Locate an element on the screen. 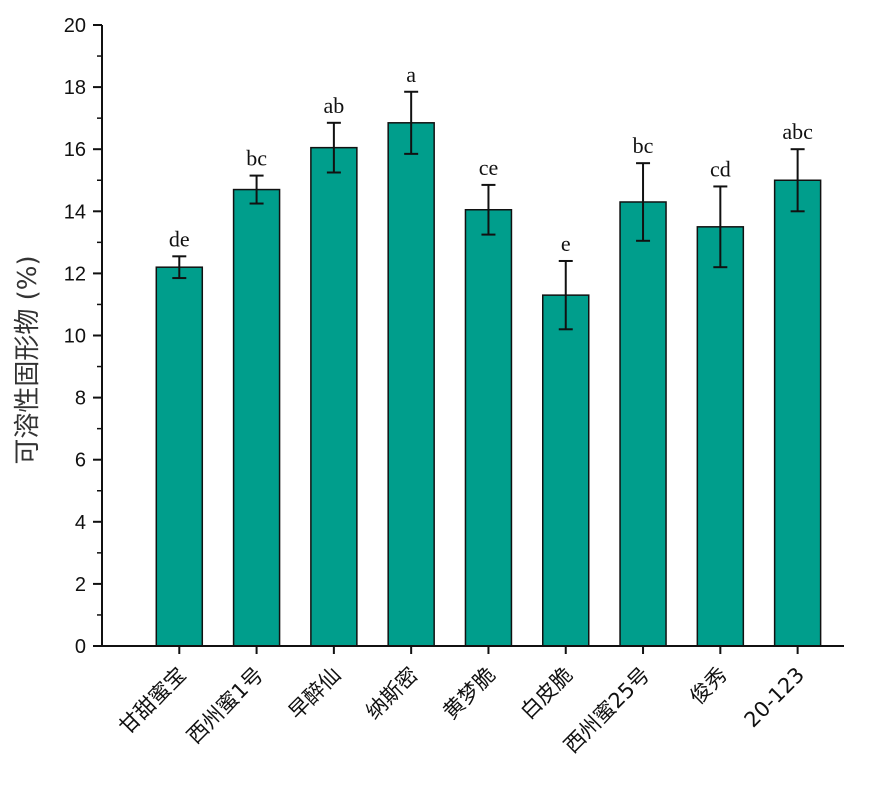 This screenshot has width=886, height=805. y-tick-label: 8 is located at coordinates (80, 399).